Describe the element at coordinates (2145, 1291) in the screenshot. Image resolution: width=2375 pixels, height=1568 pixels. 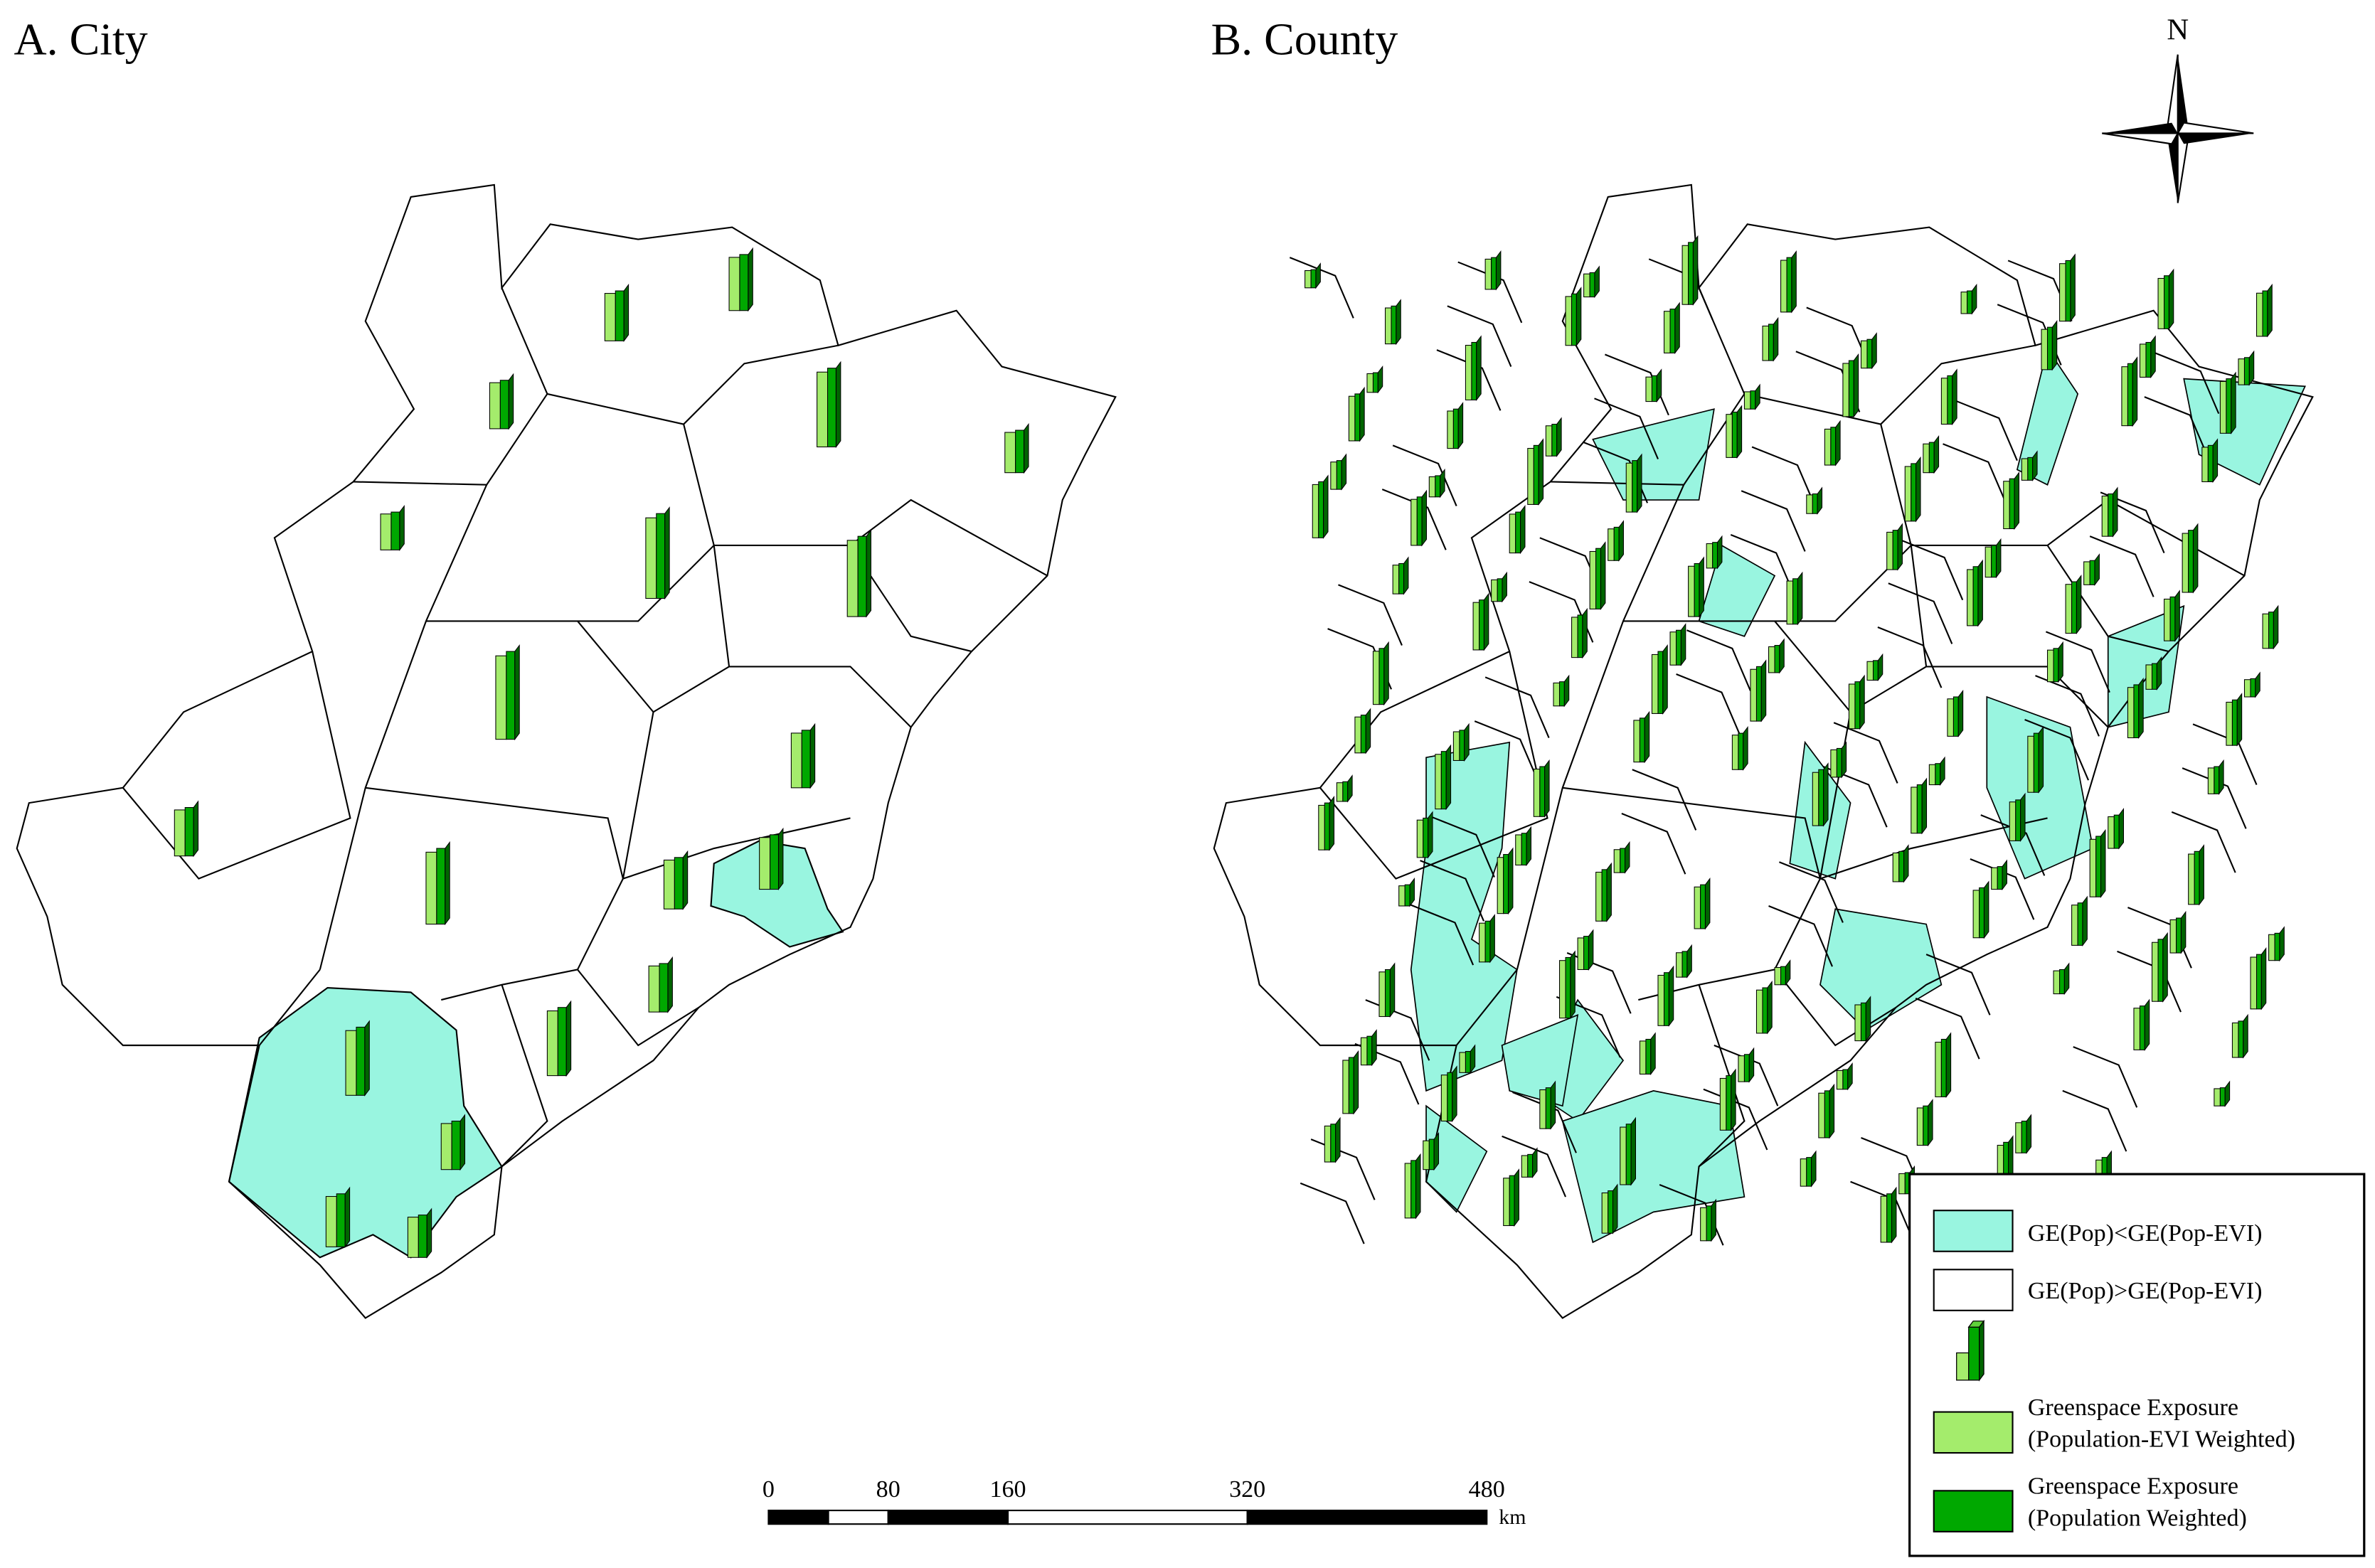
I see `legend-label: GE(Pop)>GE(Pop-EVI)` at that location.